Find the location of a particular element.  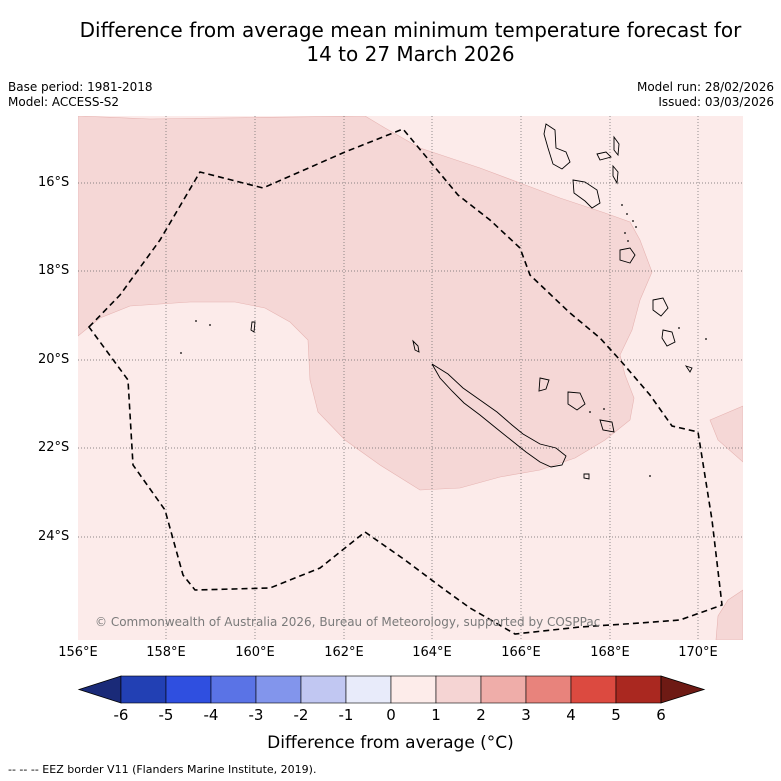

issued-date: Issued: 03/03/2026 is located at coordinates (716, 102).